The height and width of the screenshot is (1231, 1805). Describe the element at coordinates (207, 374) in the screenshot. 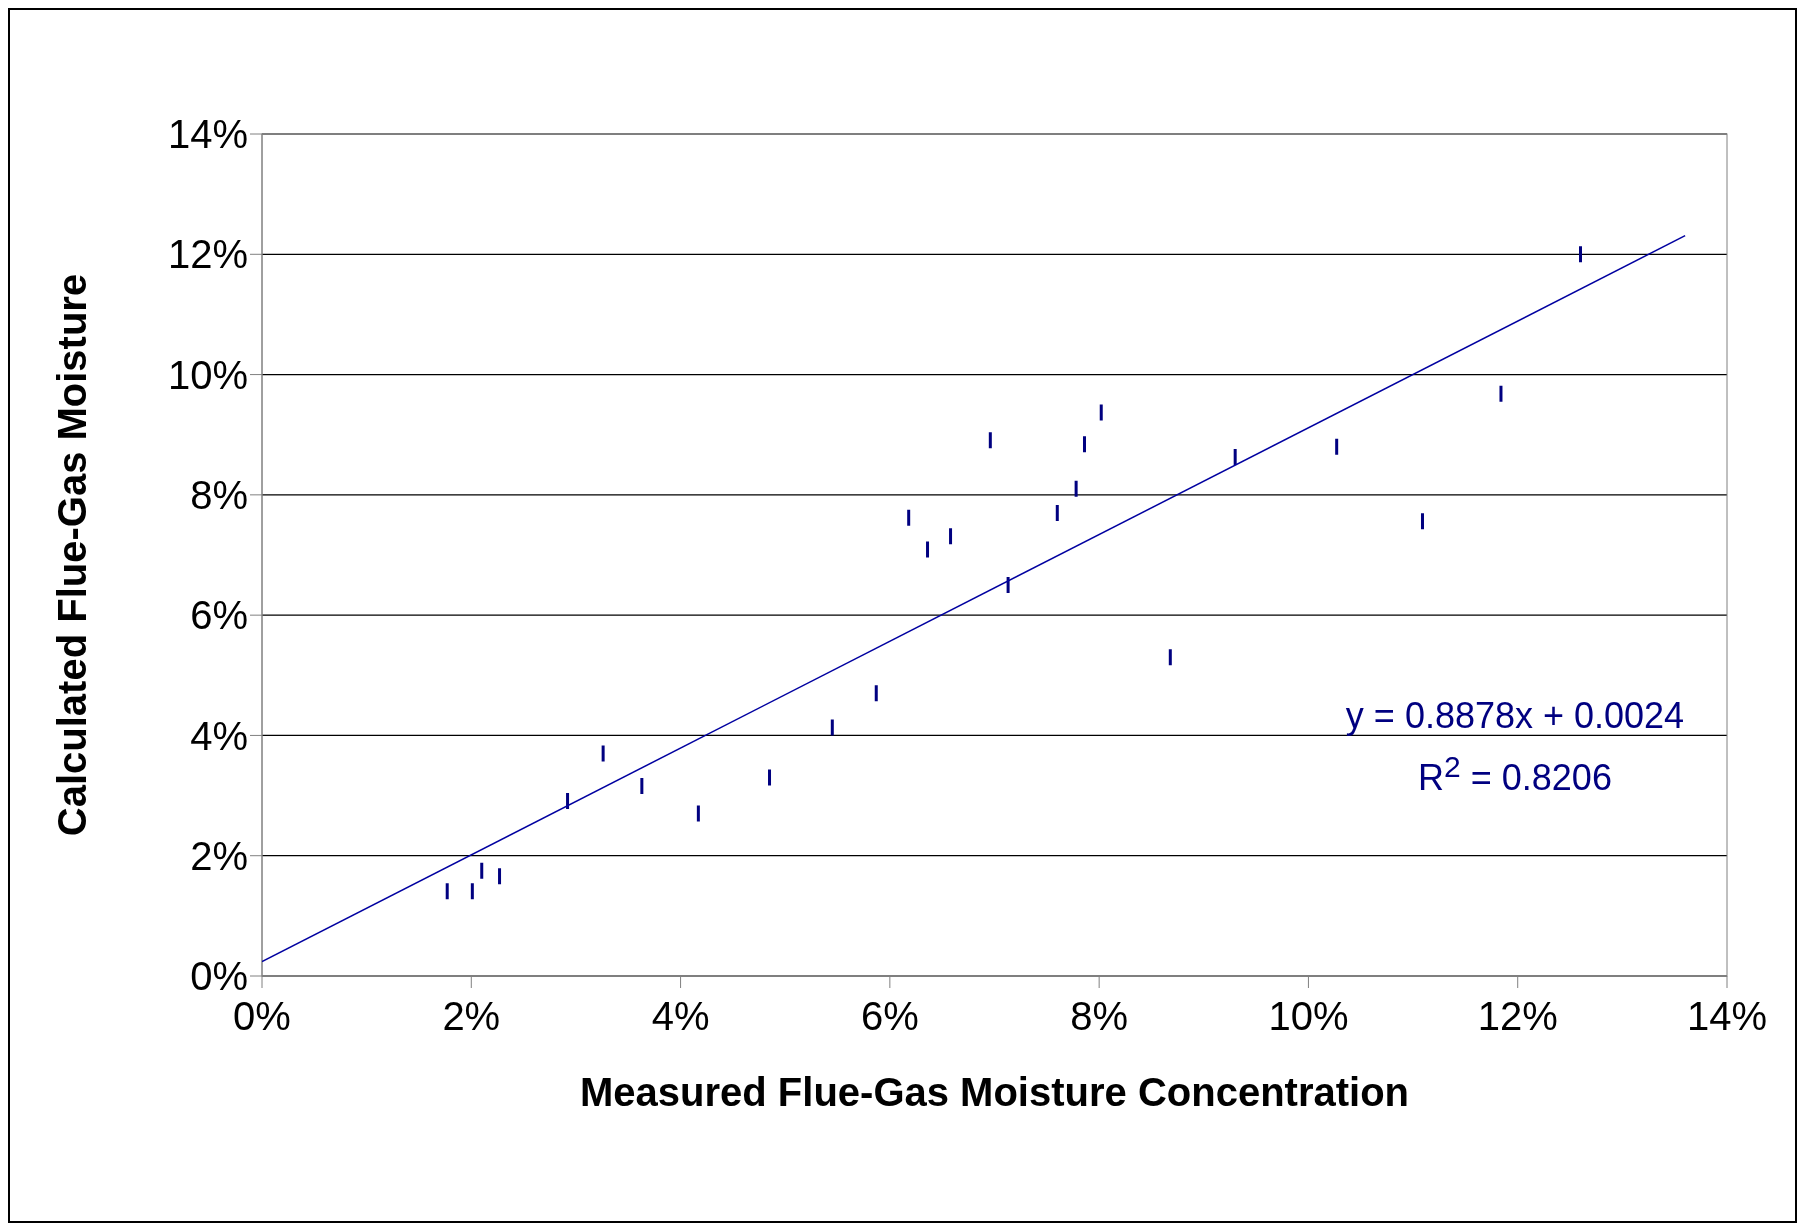

I see `y-tick-label: 10%` at that location.